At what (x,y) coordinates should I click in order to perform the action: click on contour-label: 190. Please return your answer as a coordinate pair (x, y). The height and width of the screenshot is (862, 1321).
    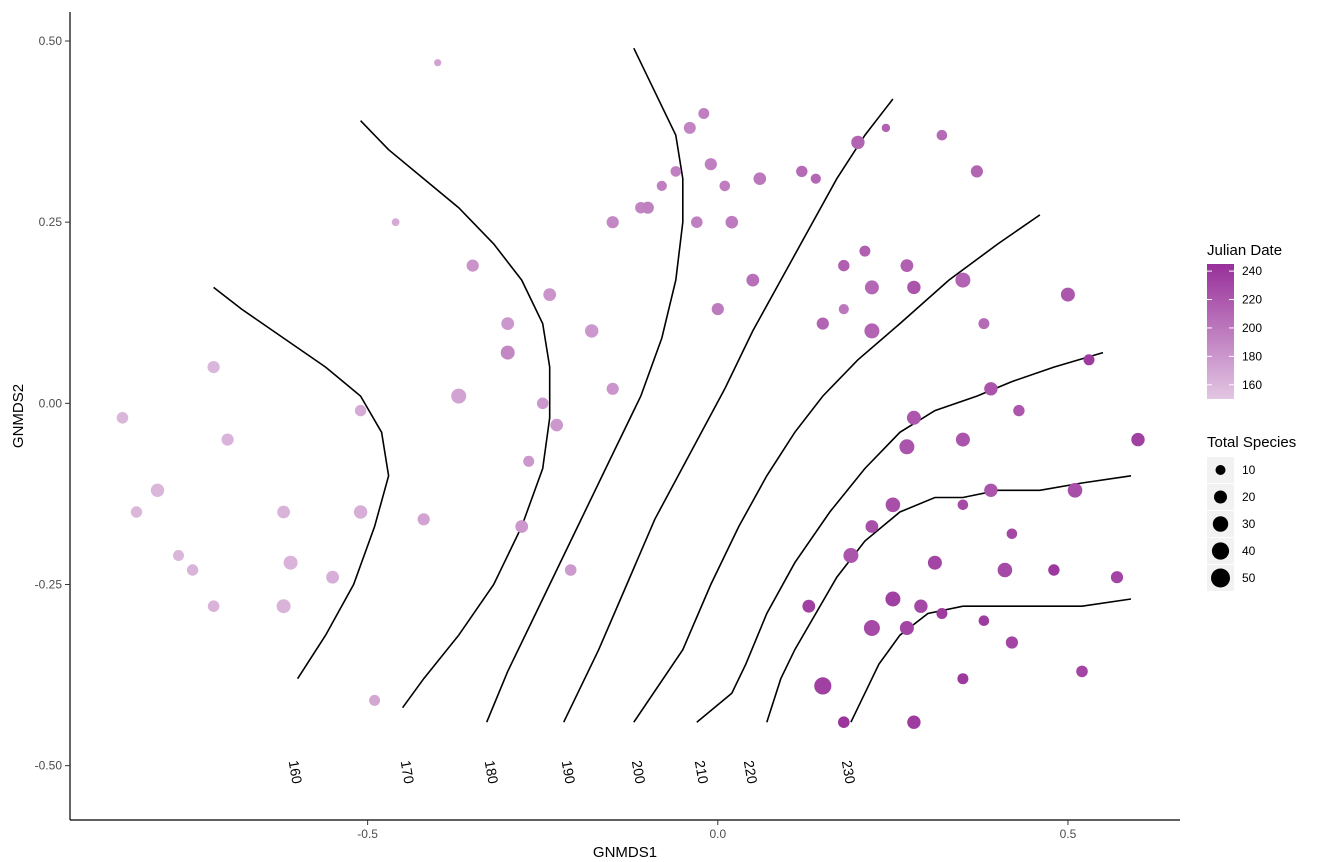
    Looking at the image, I should click on (569, 772).